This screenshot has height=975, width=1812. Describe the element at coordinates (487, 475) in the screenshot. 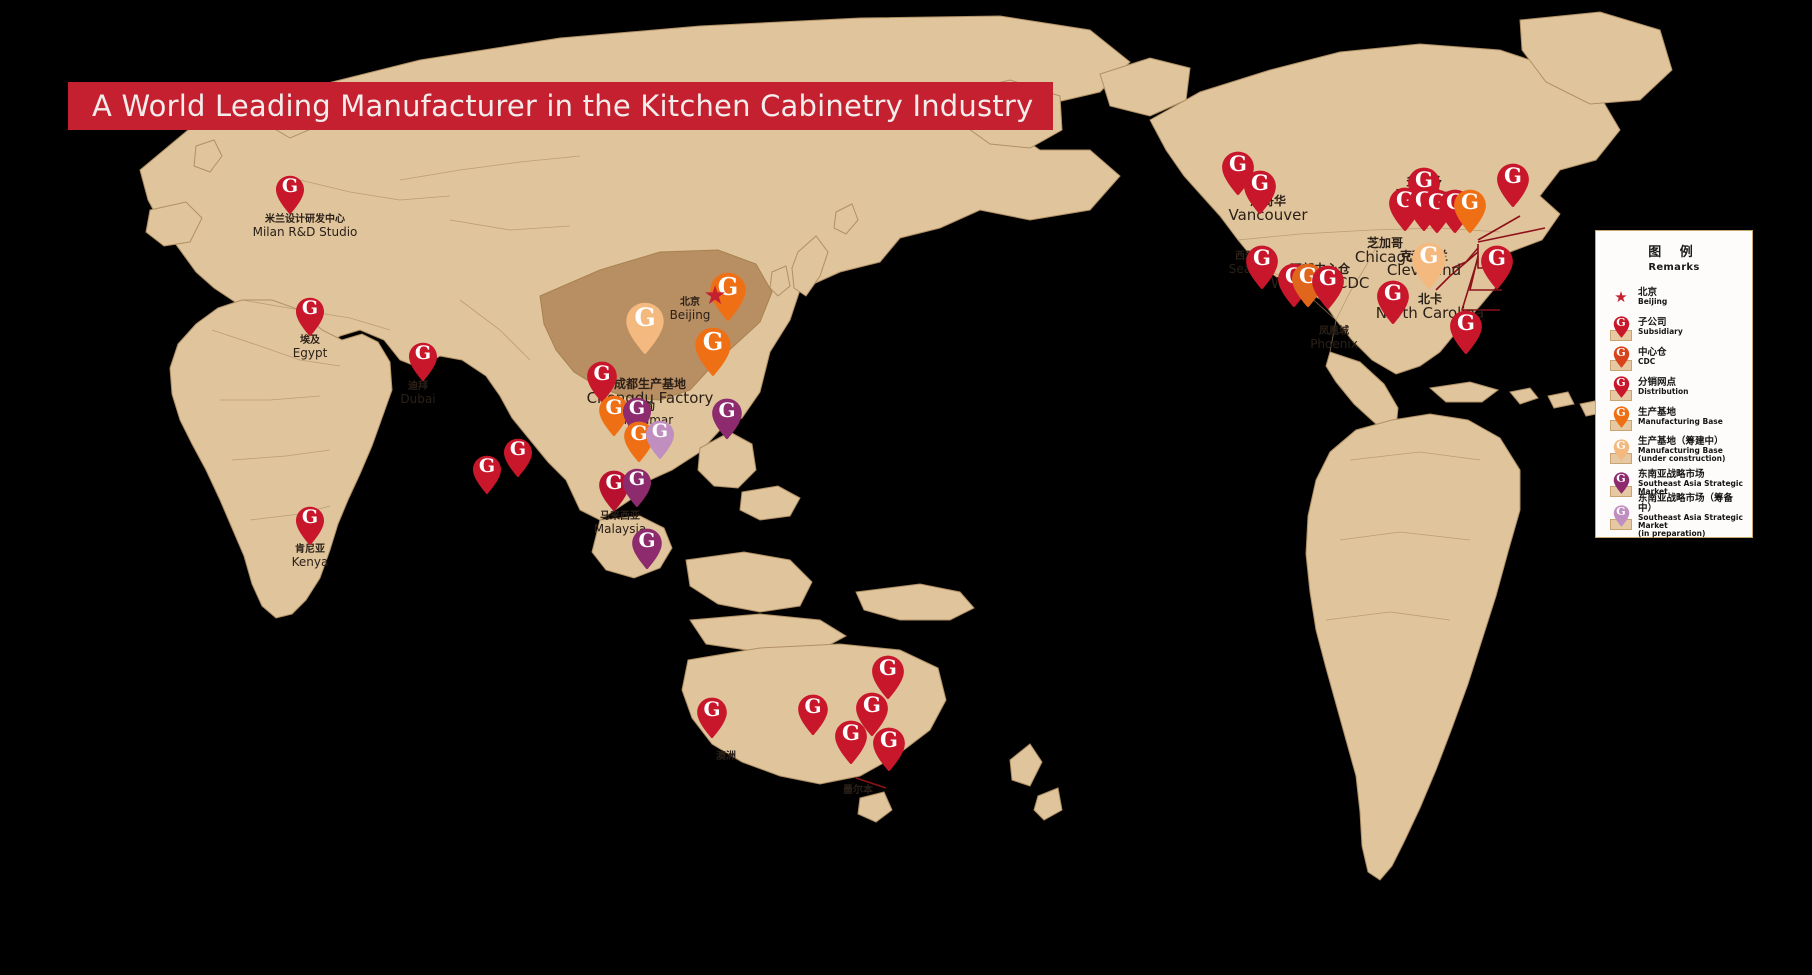

I see `marker-india-west: G` at that location.